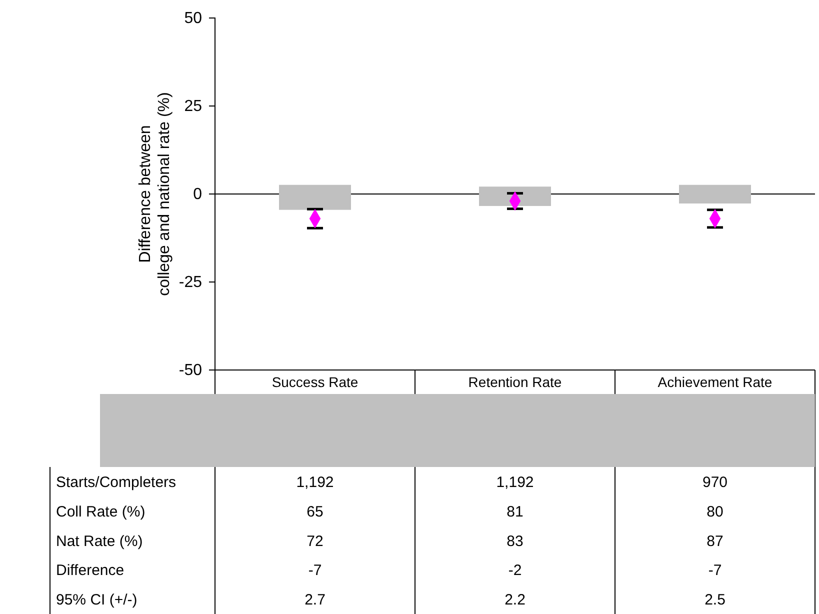  I want to click on text: Coll Rate (%), so click(101, 511).